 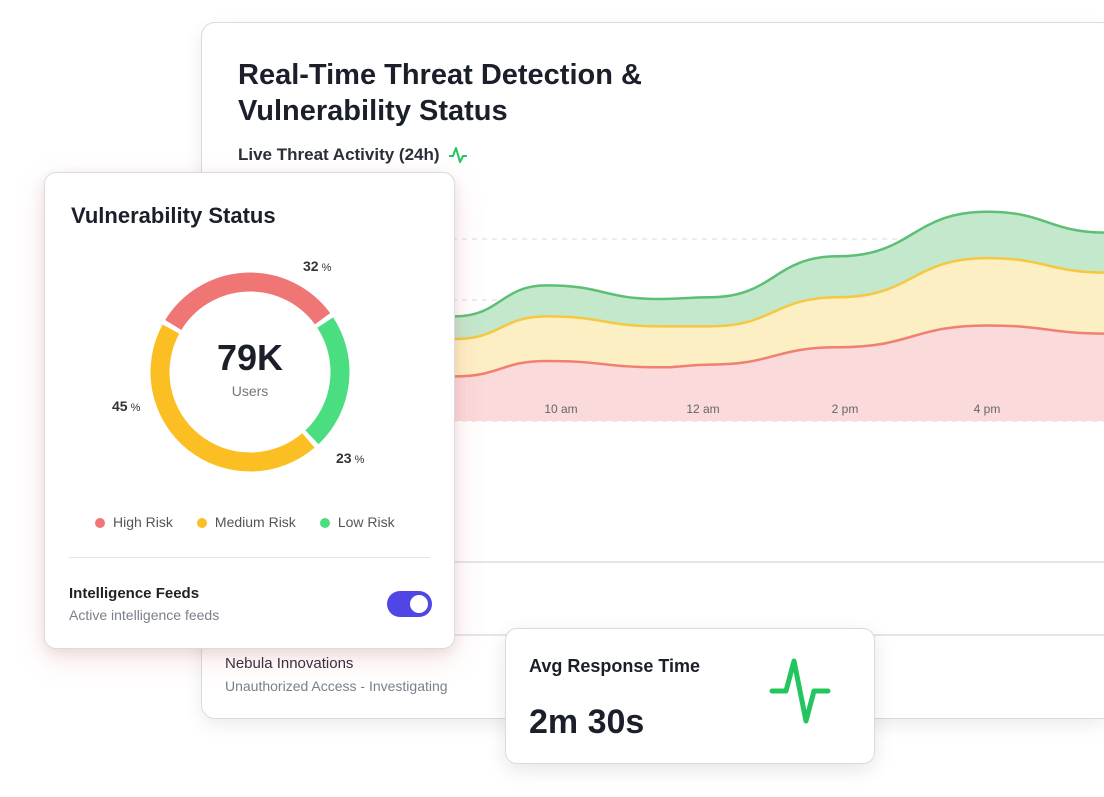 I want to click on toggle-knob, so click(x=419, y=604).